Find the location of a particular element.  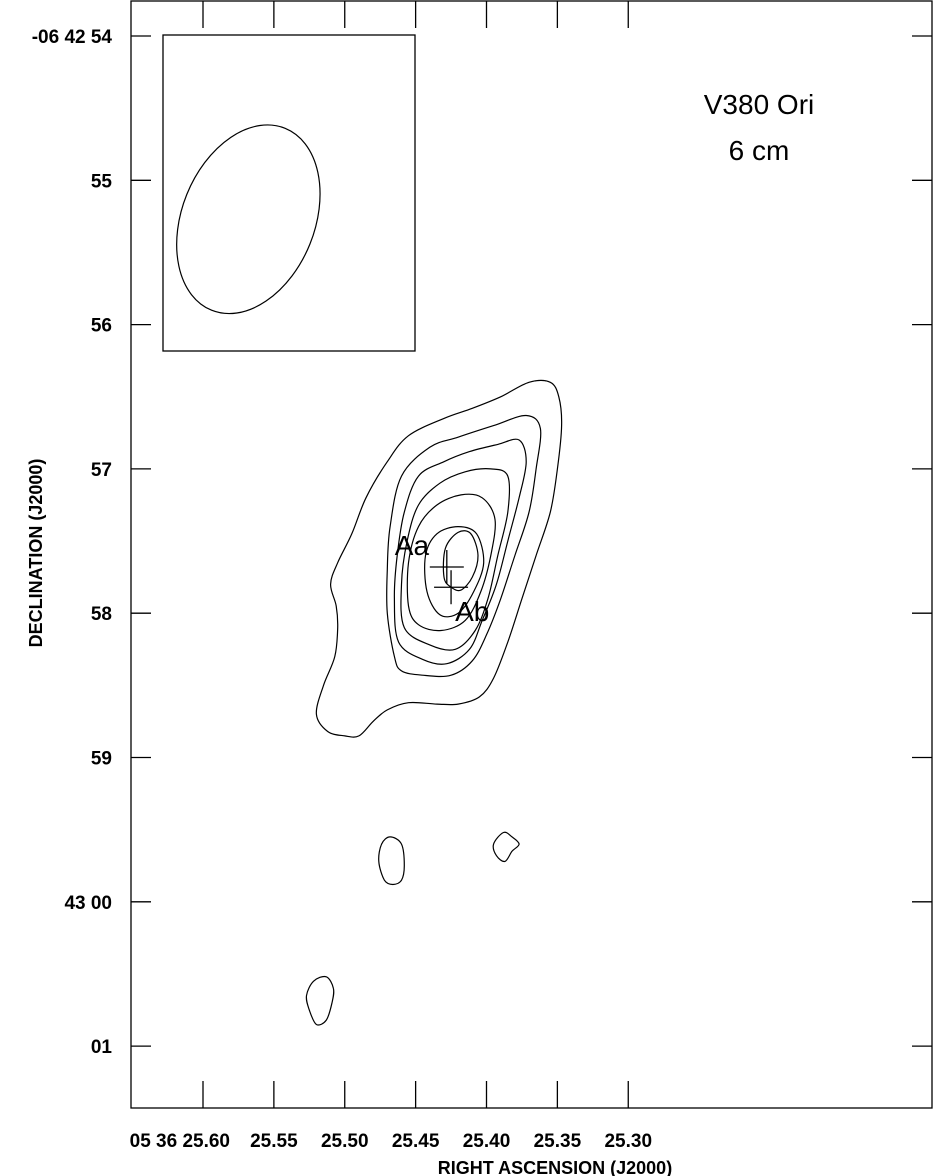

y-axis-title: DECLINATION (J2000) is located at coordinates (36, 553).